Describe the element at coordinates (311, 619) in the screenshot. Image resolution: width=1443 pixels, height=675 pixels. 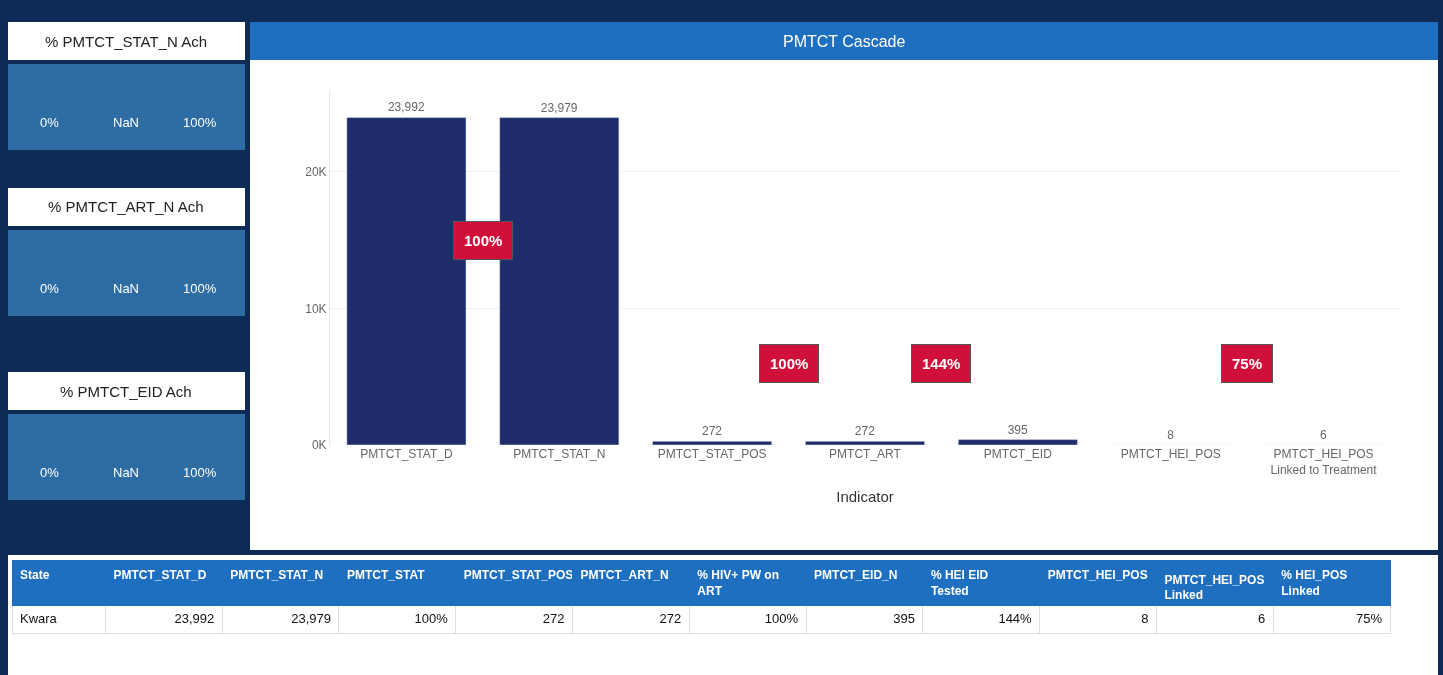
I see `text: 23,979` at that location.